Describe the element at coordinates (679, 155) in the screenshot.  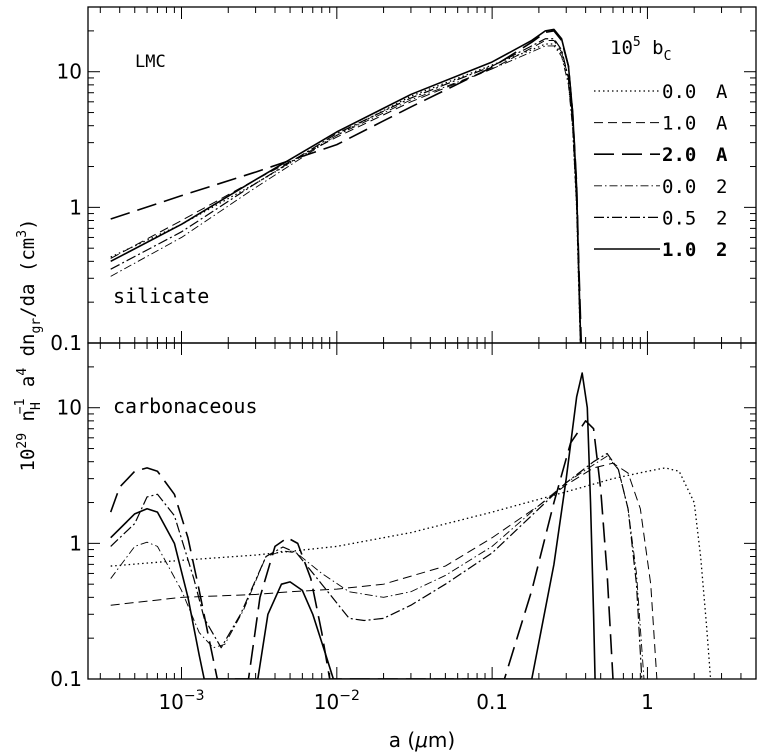
I see `legend-bc-value: 2.0` at that location.